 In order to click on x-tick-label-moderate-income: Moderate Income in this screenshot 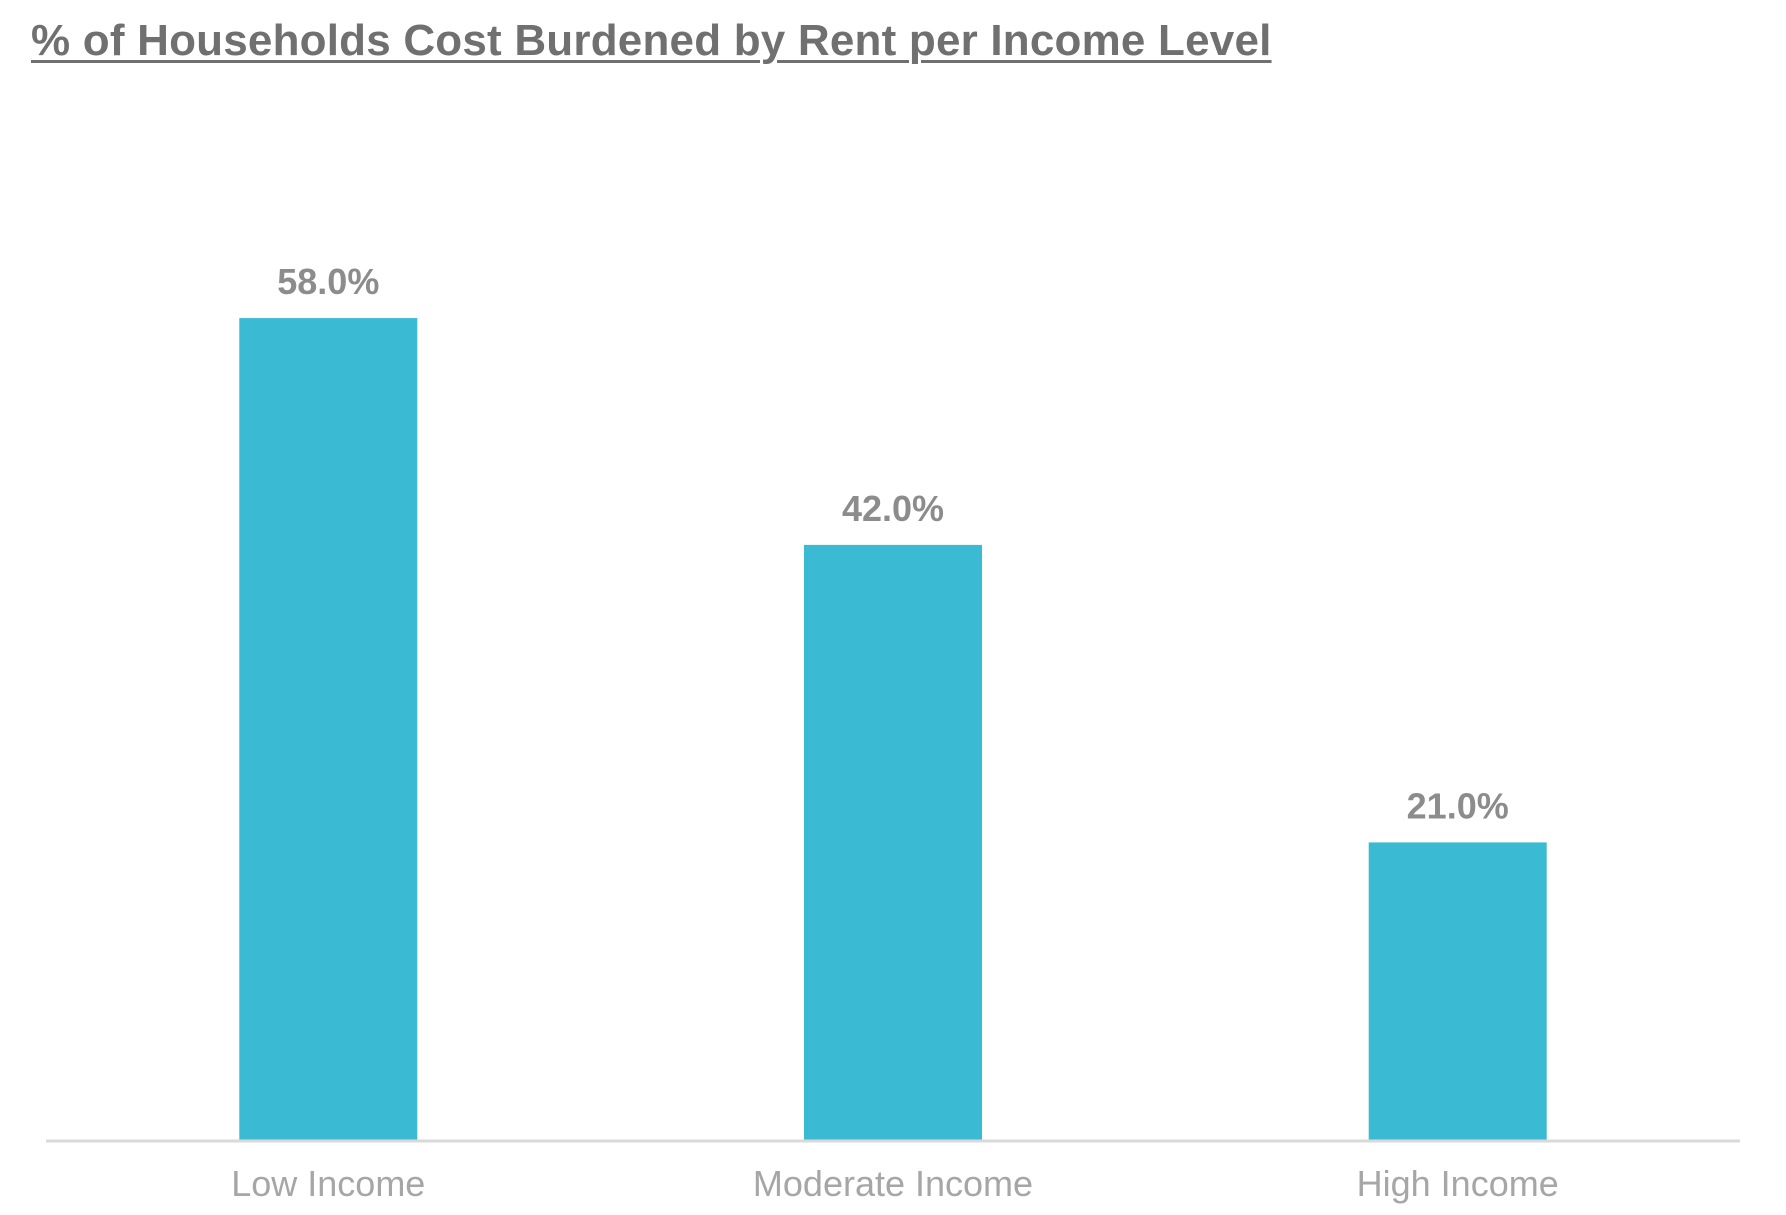, I will do `click(893, 1183)`.